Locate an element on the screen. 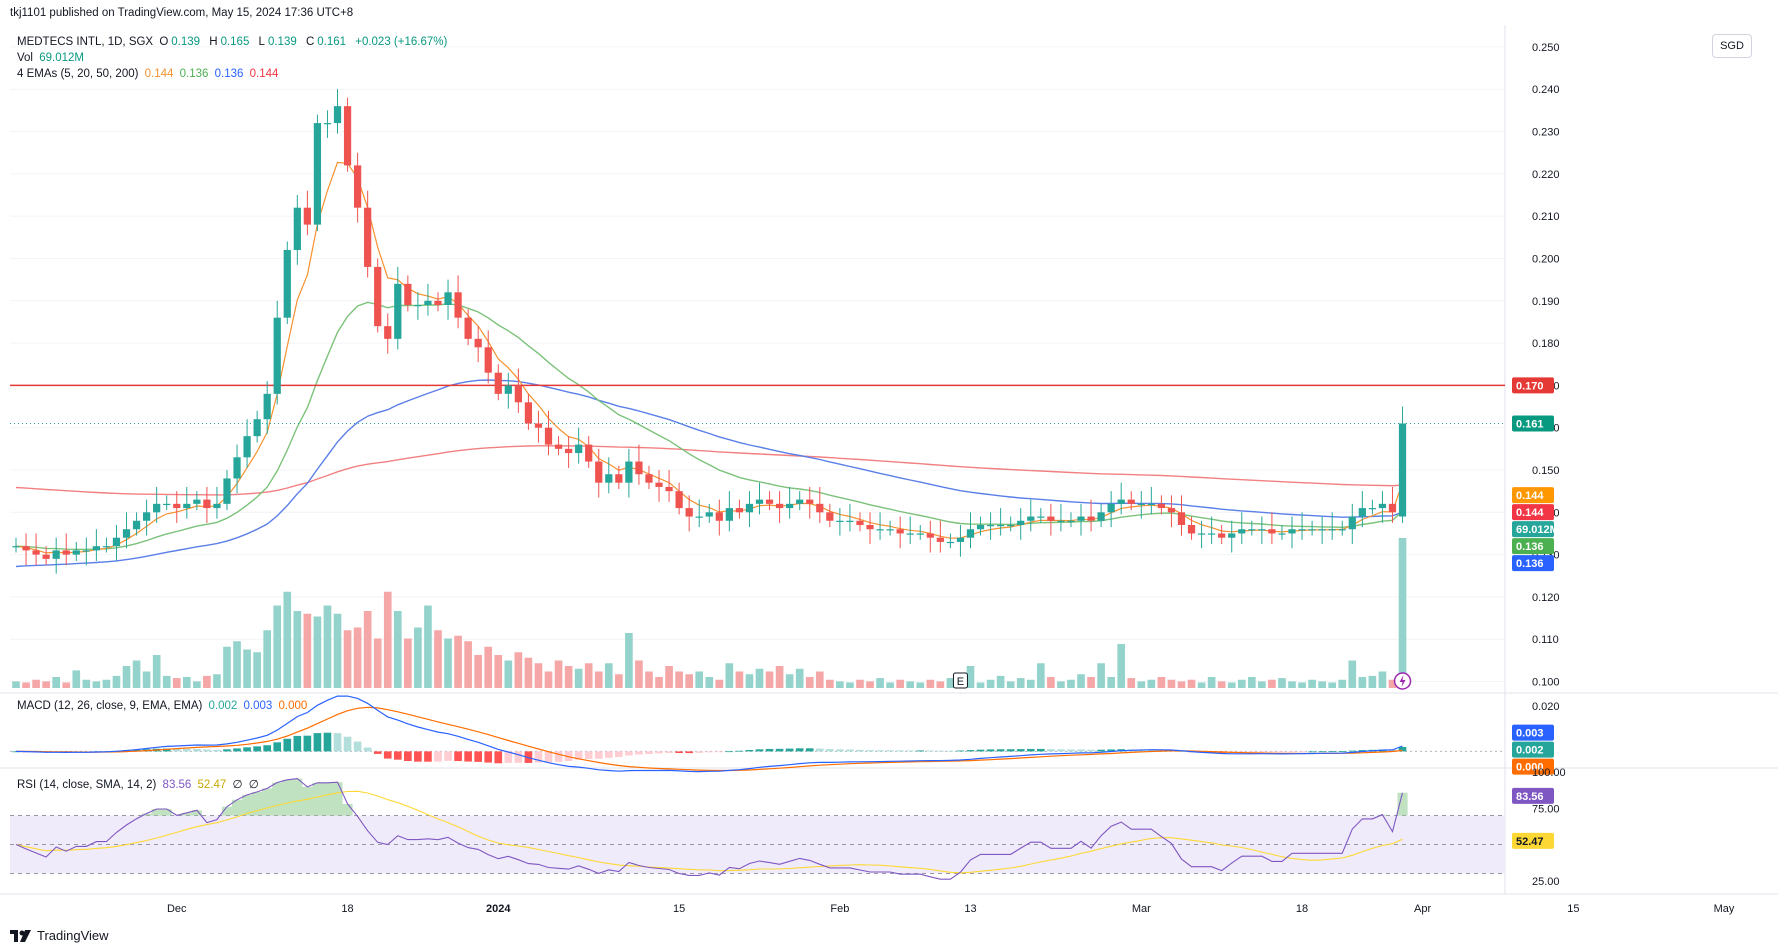 The width and height of the screenshot is (1778, 950). macd-tick-label: 0.020 is located at coordinates (1546, 707).